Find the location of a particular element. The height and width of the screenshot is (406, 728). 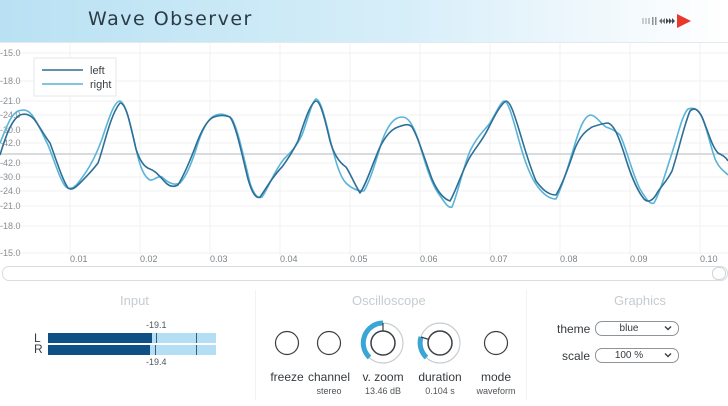

theme-label: theme is located at coordinates (574, 329).